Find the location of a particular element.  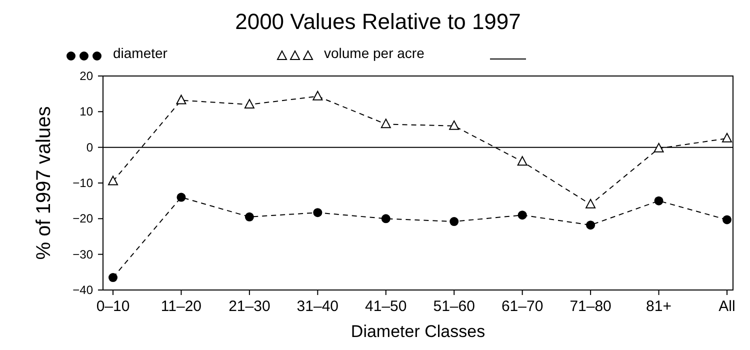

x-axis-title: Diameter Classes is located at coordinates (418, 331).